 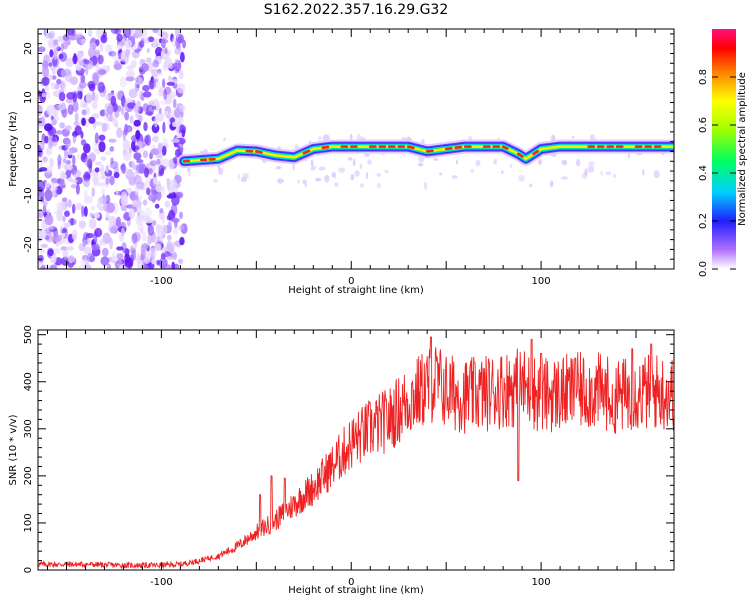 What do you see at coordinates (28, 381) in the screenshot?
I see `y-tick-label: 400` at bounding box center [28, 381].